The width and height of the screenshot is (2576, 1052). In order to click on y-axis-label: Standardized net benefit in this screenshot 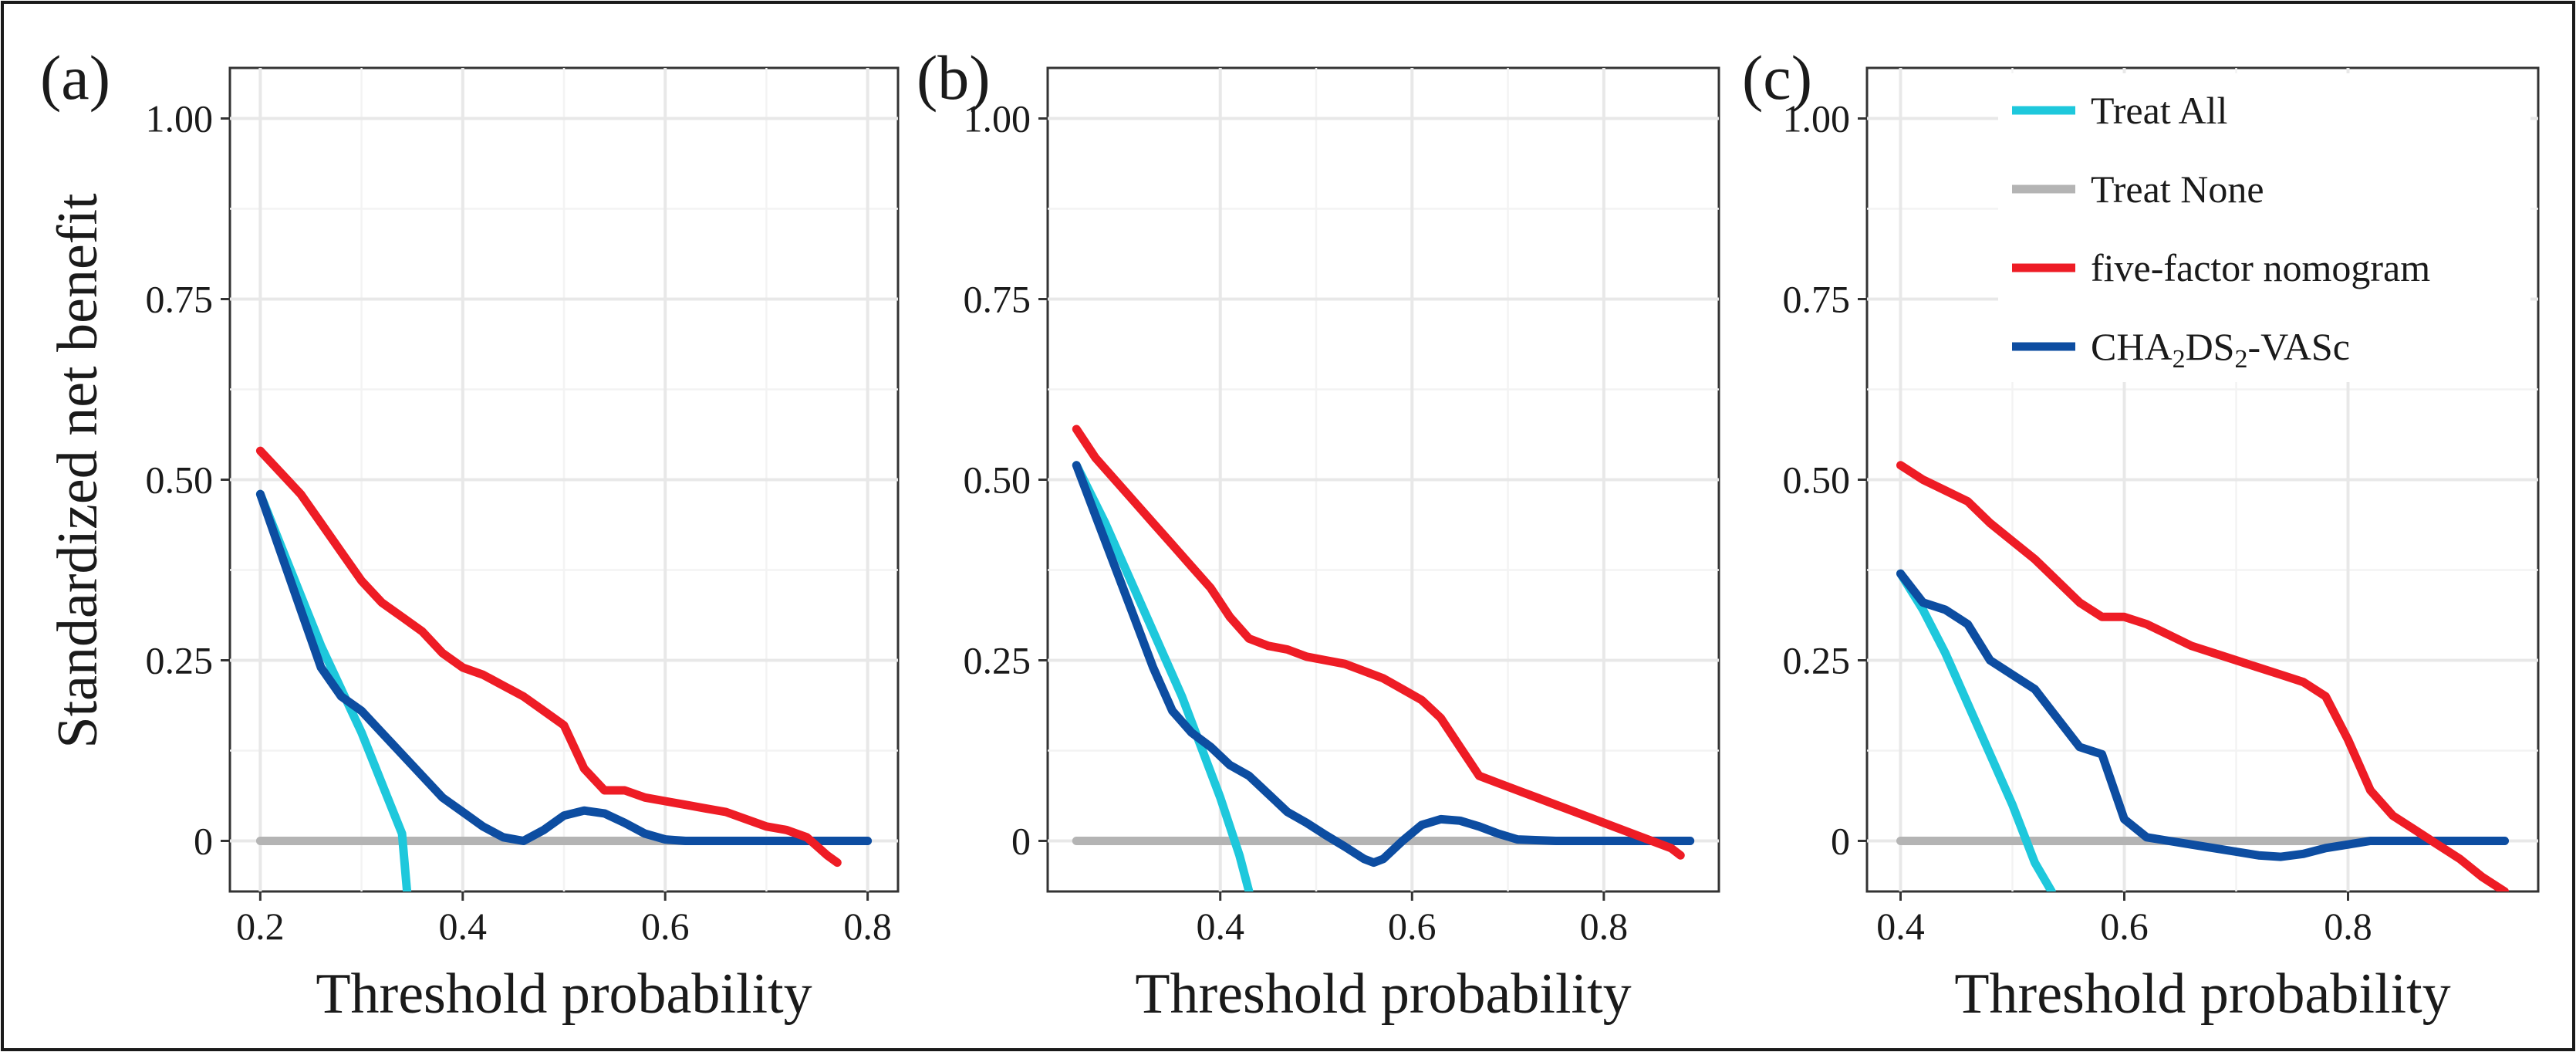, I will do `click(78, 471)`.